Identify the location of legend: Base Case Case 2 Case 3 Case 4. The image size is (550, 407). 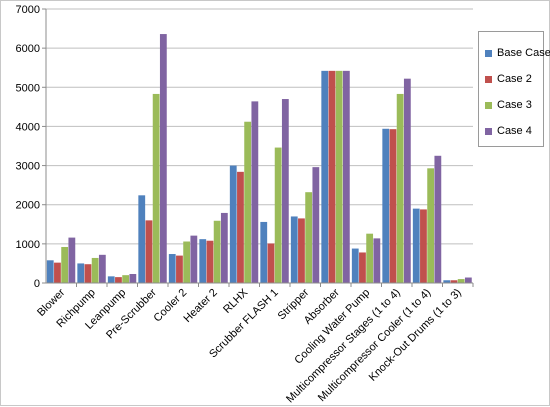
(514, 89).